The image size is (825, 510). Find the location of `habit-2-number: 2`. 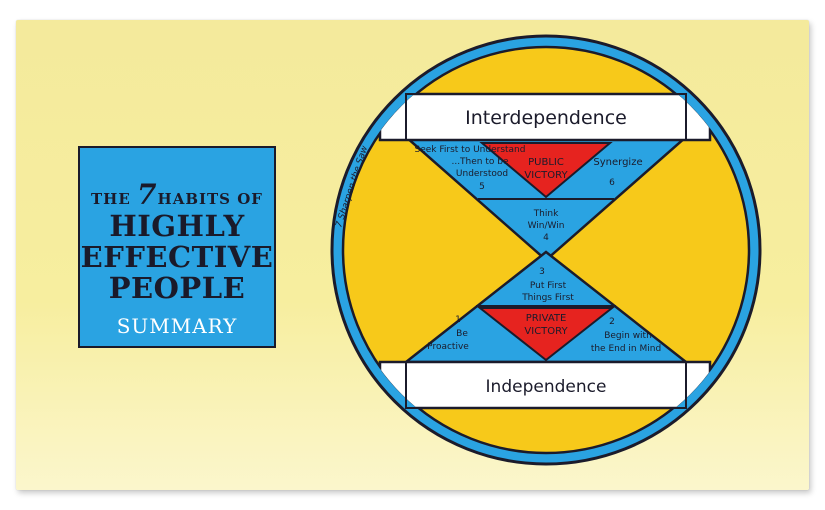

habit-2-number: 2 is located at coordinates (612, 322).